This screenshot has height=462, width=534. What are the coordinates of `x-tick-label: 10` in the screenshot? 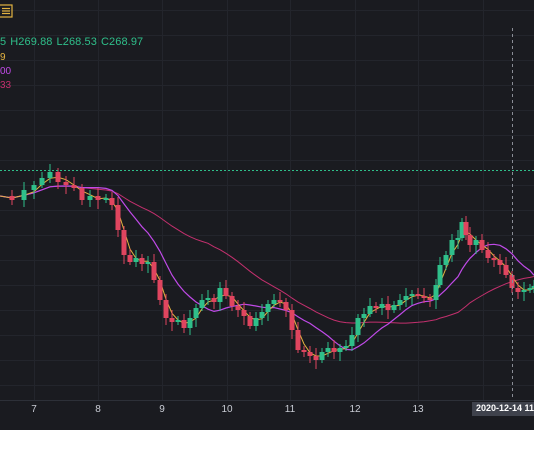 It's located at (227, 409).